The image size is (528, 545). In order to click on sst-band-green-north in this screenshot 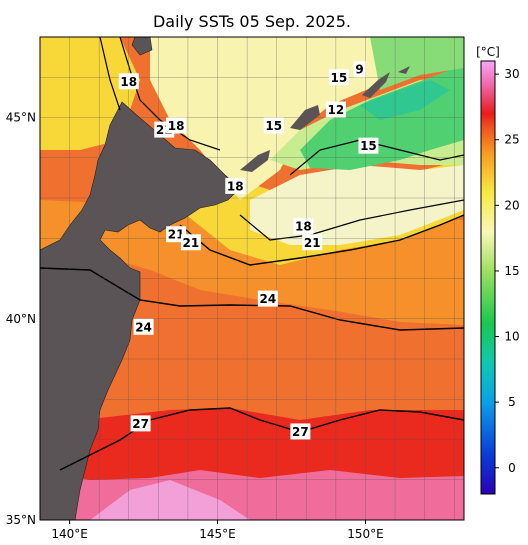, I will do `click(417, 63)`.